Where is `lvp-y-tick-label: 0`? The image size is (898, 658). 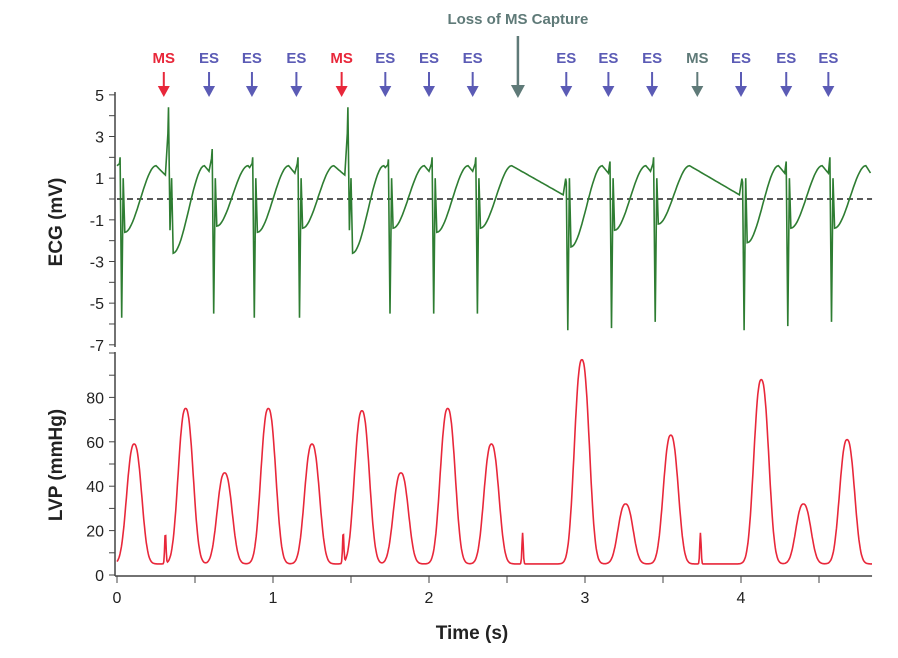 lvp-y-tick-label: 0 is located at coordinates (99, 576).